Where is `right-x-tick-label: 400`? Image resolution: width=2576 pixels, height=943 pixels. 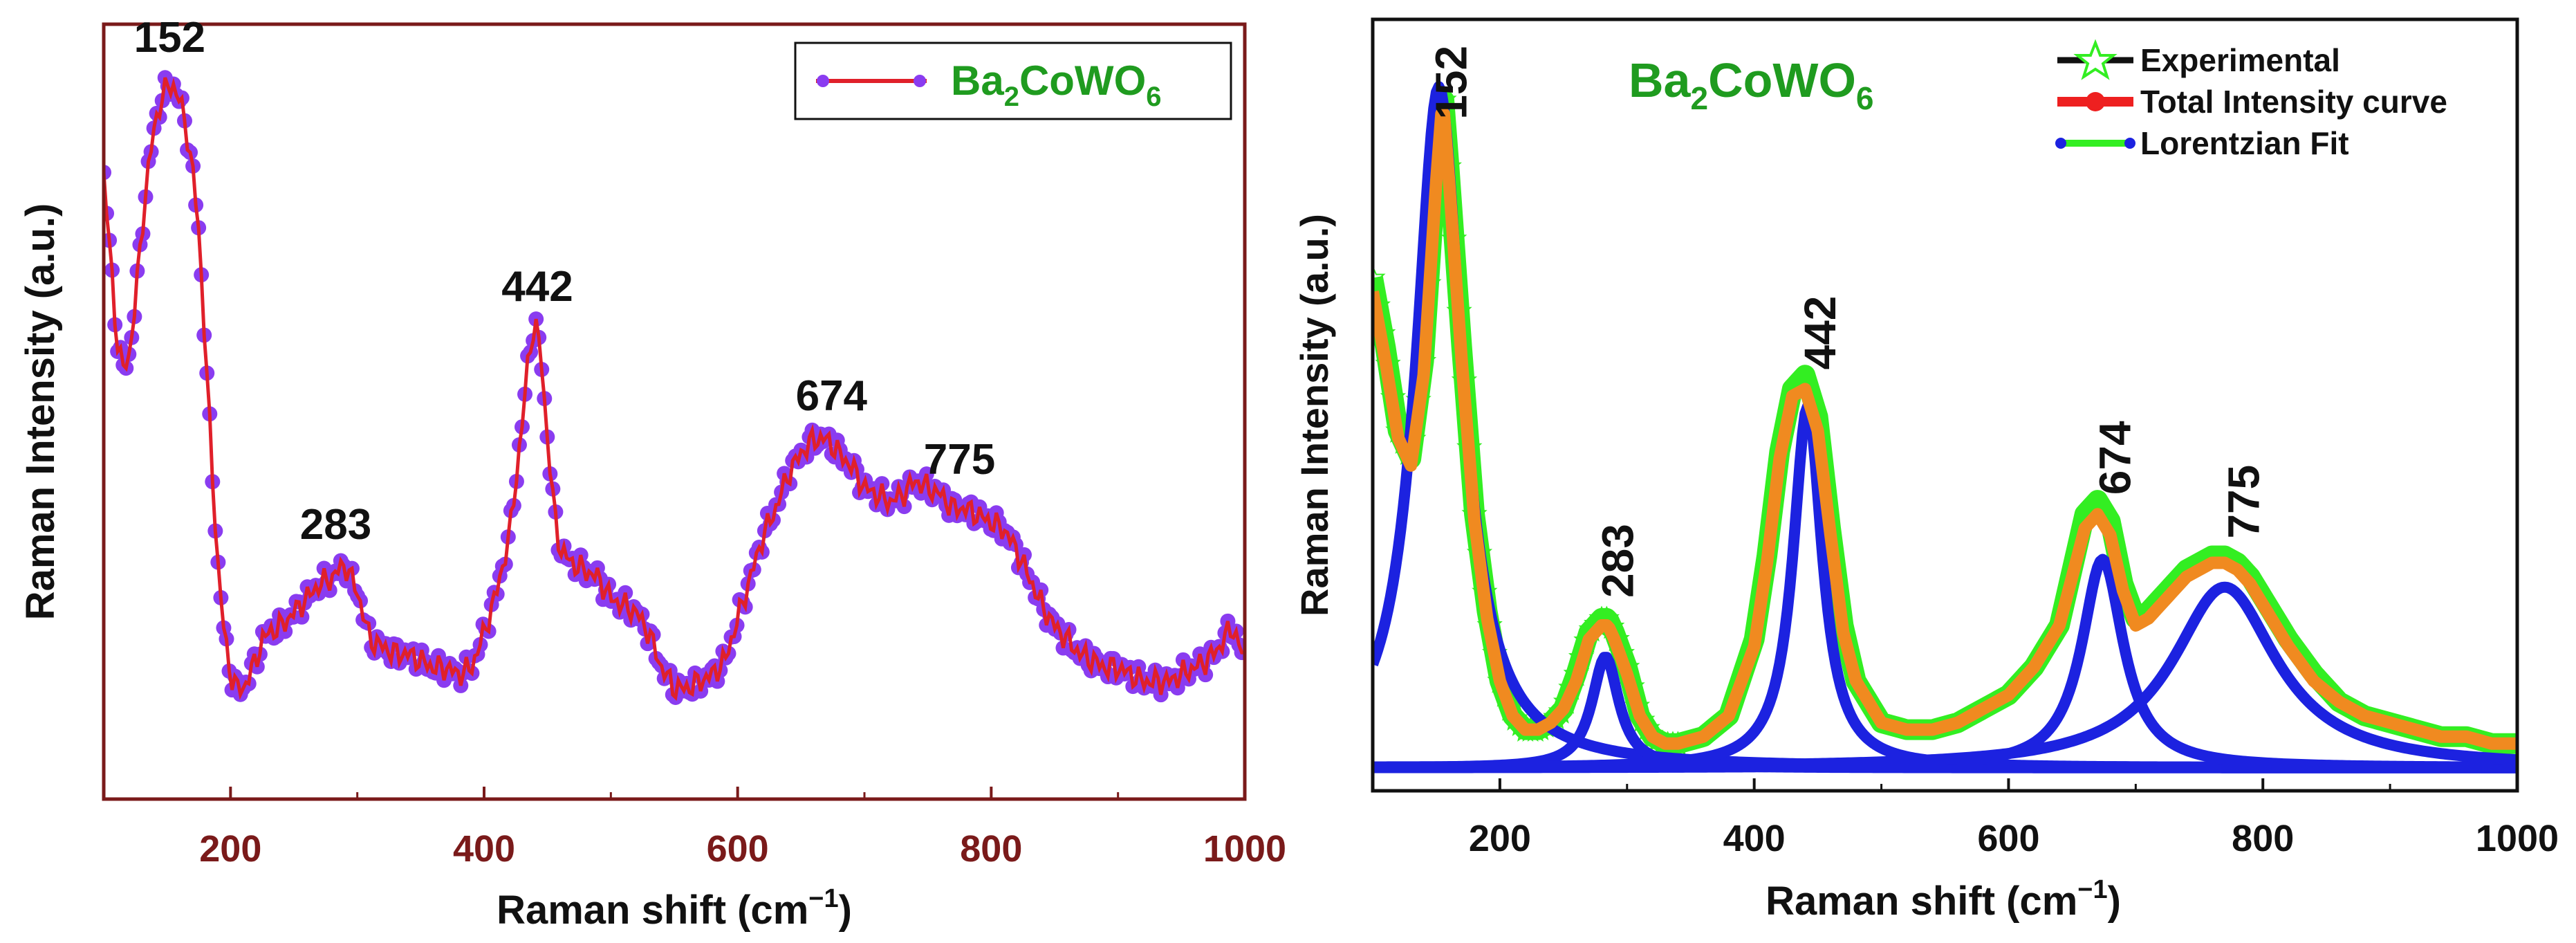
right-x-tick-label: 400 is located at coordinates (1754, 838).